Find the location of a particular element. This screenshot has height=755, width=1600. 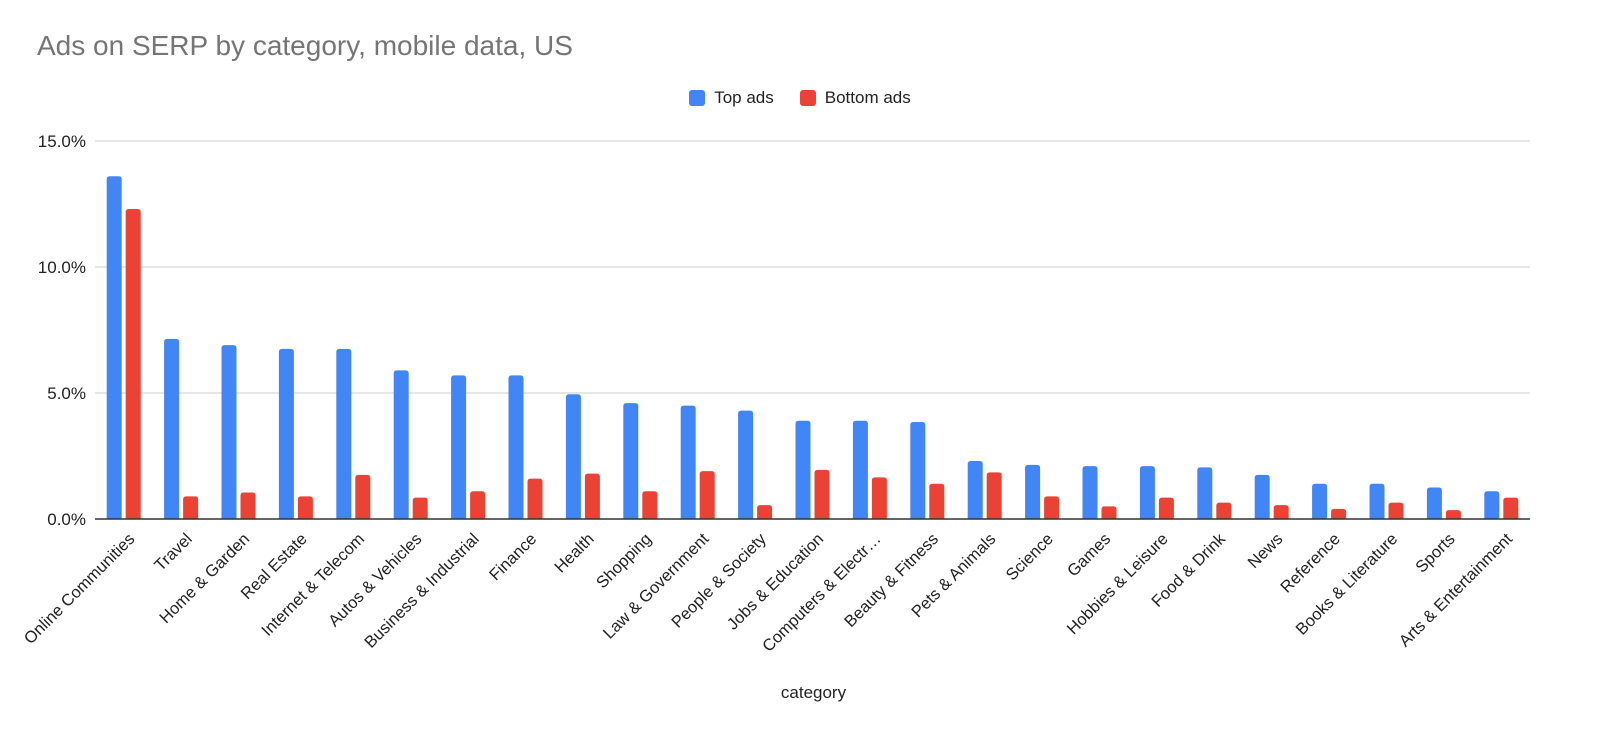

y-tick-label: 0.0% is located at coordinates (66, 519).